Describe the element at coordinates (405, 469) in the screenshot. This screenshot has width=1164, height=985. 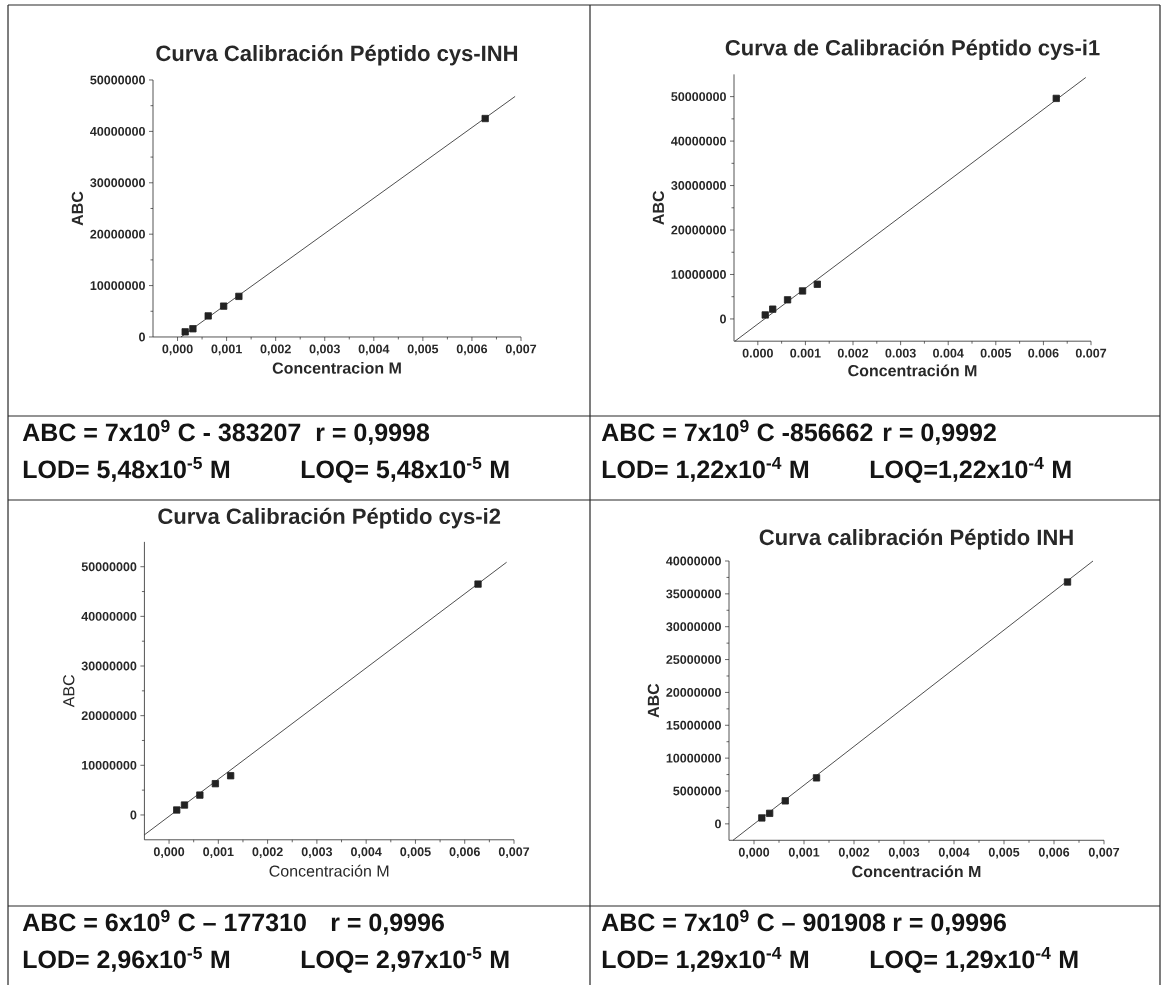
I see `text: LOQ= 5,48x10$^{-5}$ M` at that location.